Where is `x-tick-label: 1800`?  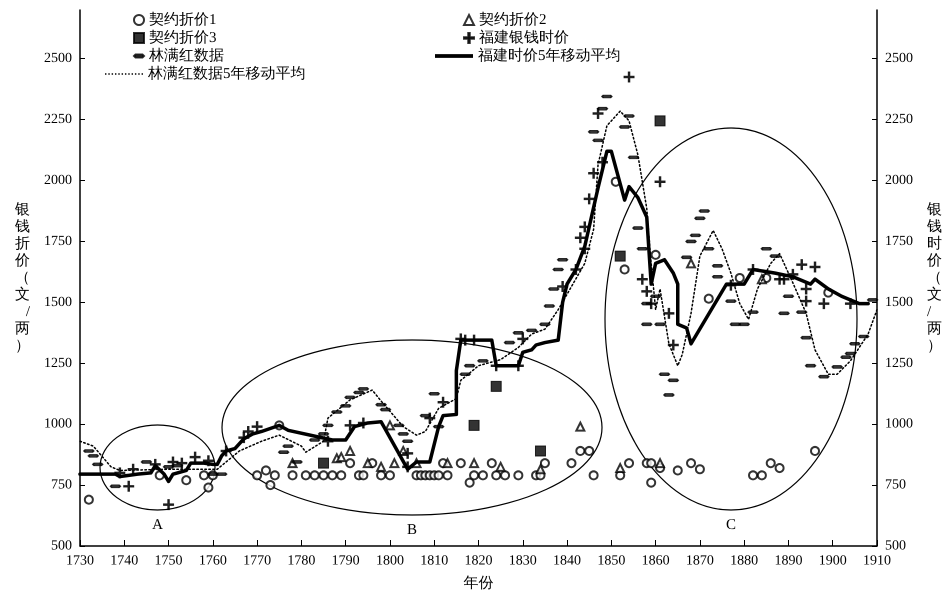 x-tick-label: 1800 is located at coordinates (390, 561).